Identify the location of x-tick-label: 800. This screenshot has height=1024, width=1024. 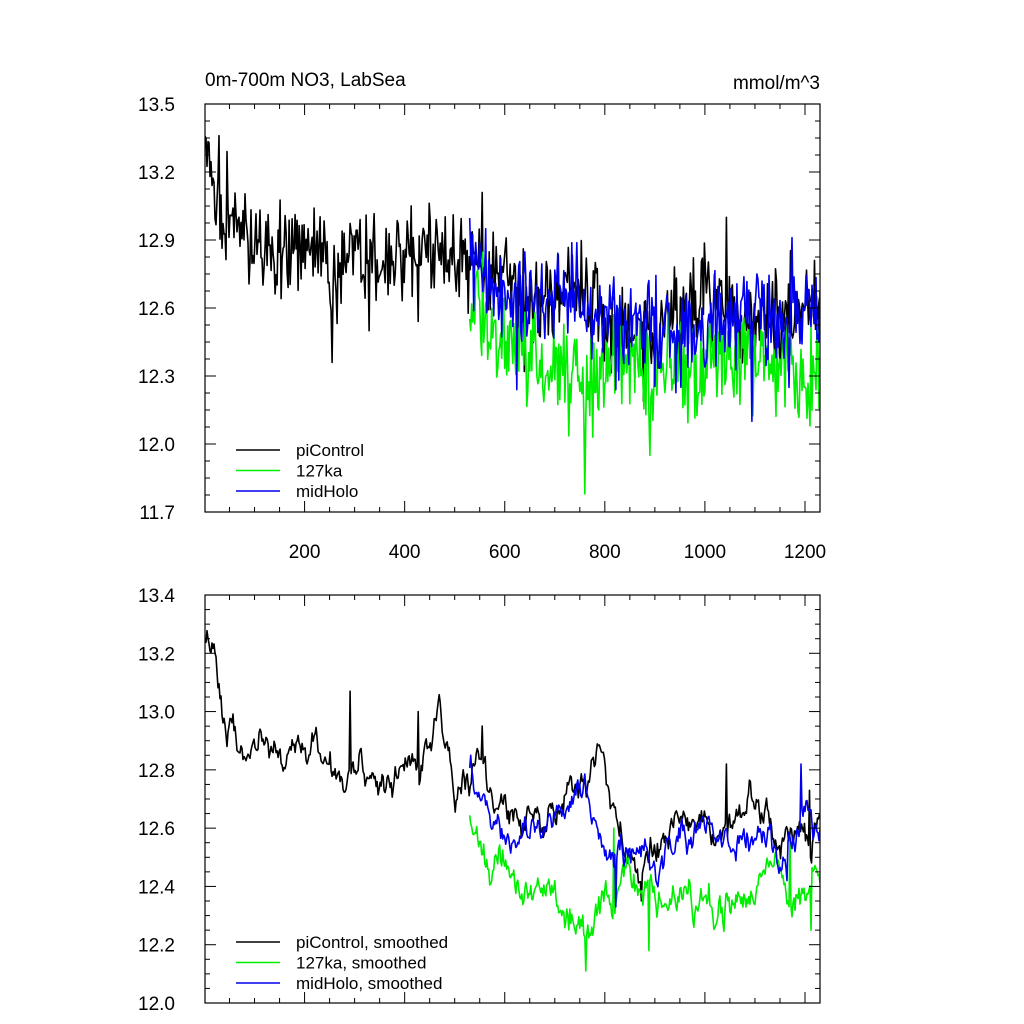
(605, 552).